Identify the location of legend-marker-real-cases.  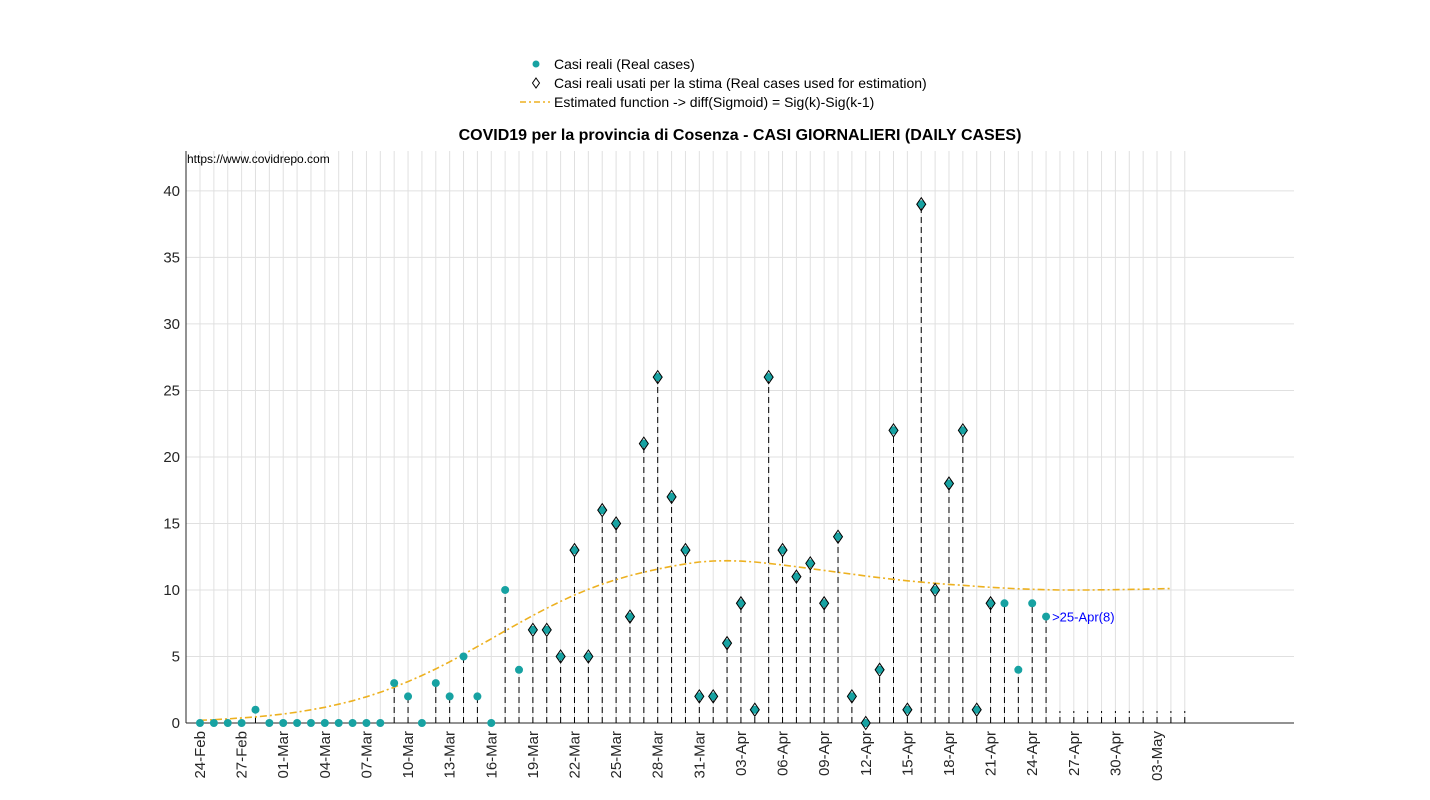
(536, 64).